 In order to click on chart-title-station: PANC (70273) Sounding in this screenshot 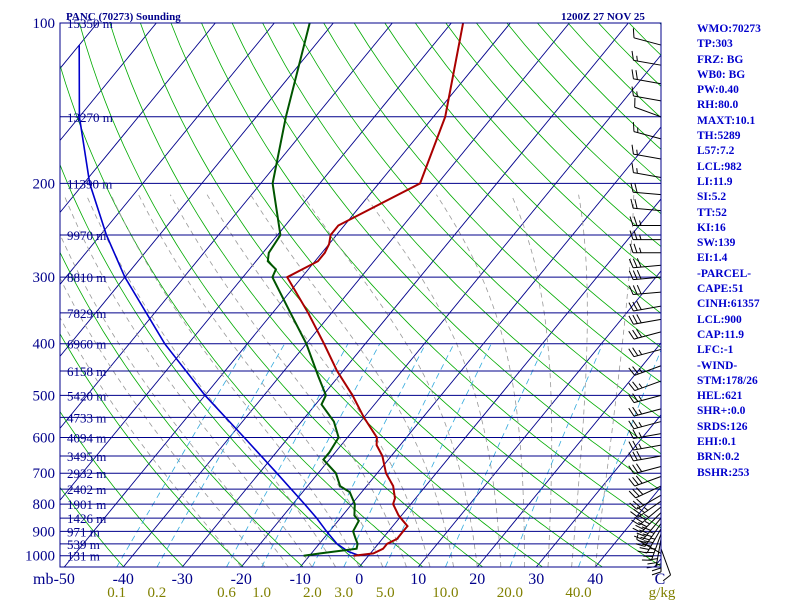, I will do `click(123, 17)`.